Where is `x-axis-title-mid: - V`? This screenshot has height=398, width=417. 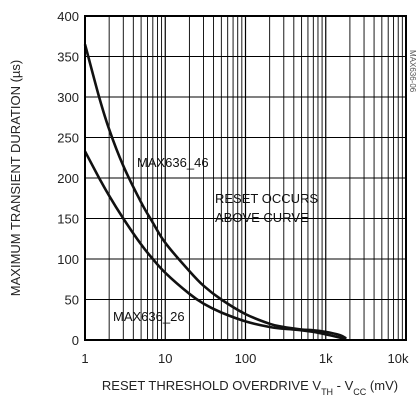 x-axis-title-mid: - V is located at coordinates (343, 385).